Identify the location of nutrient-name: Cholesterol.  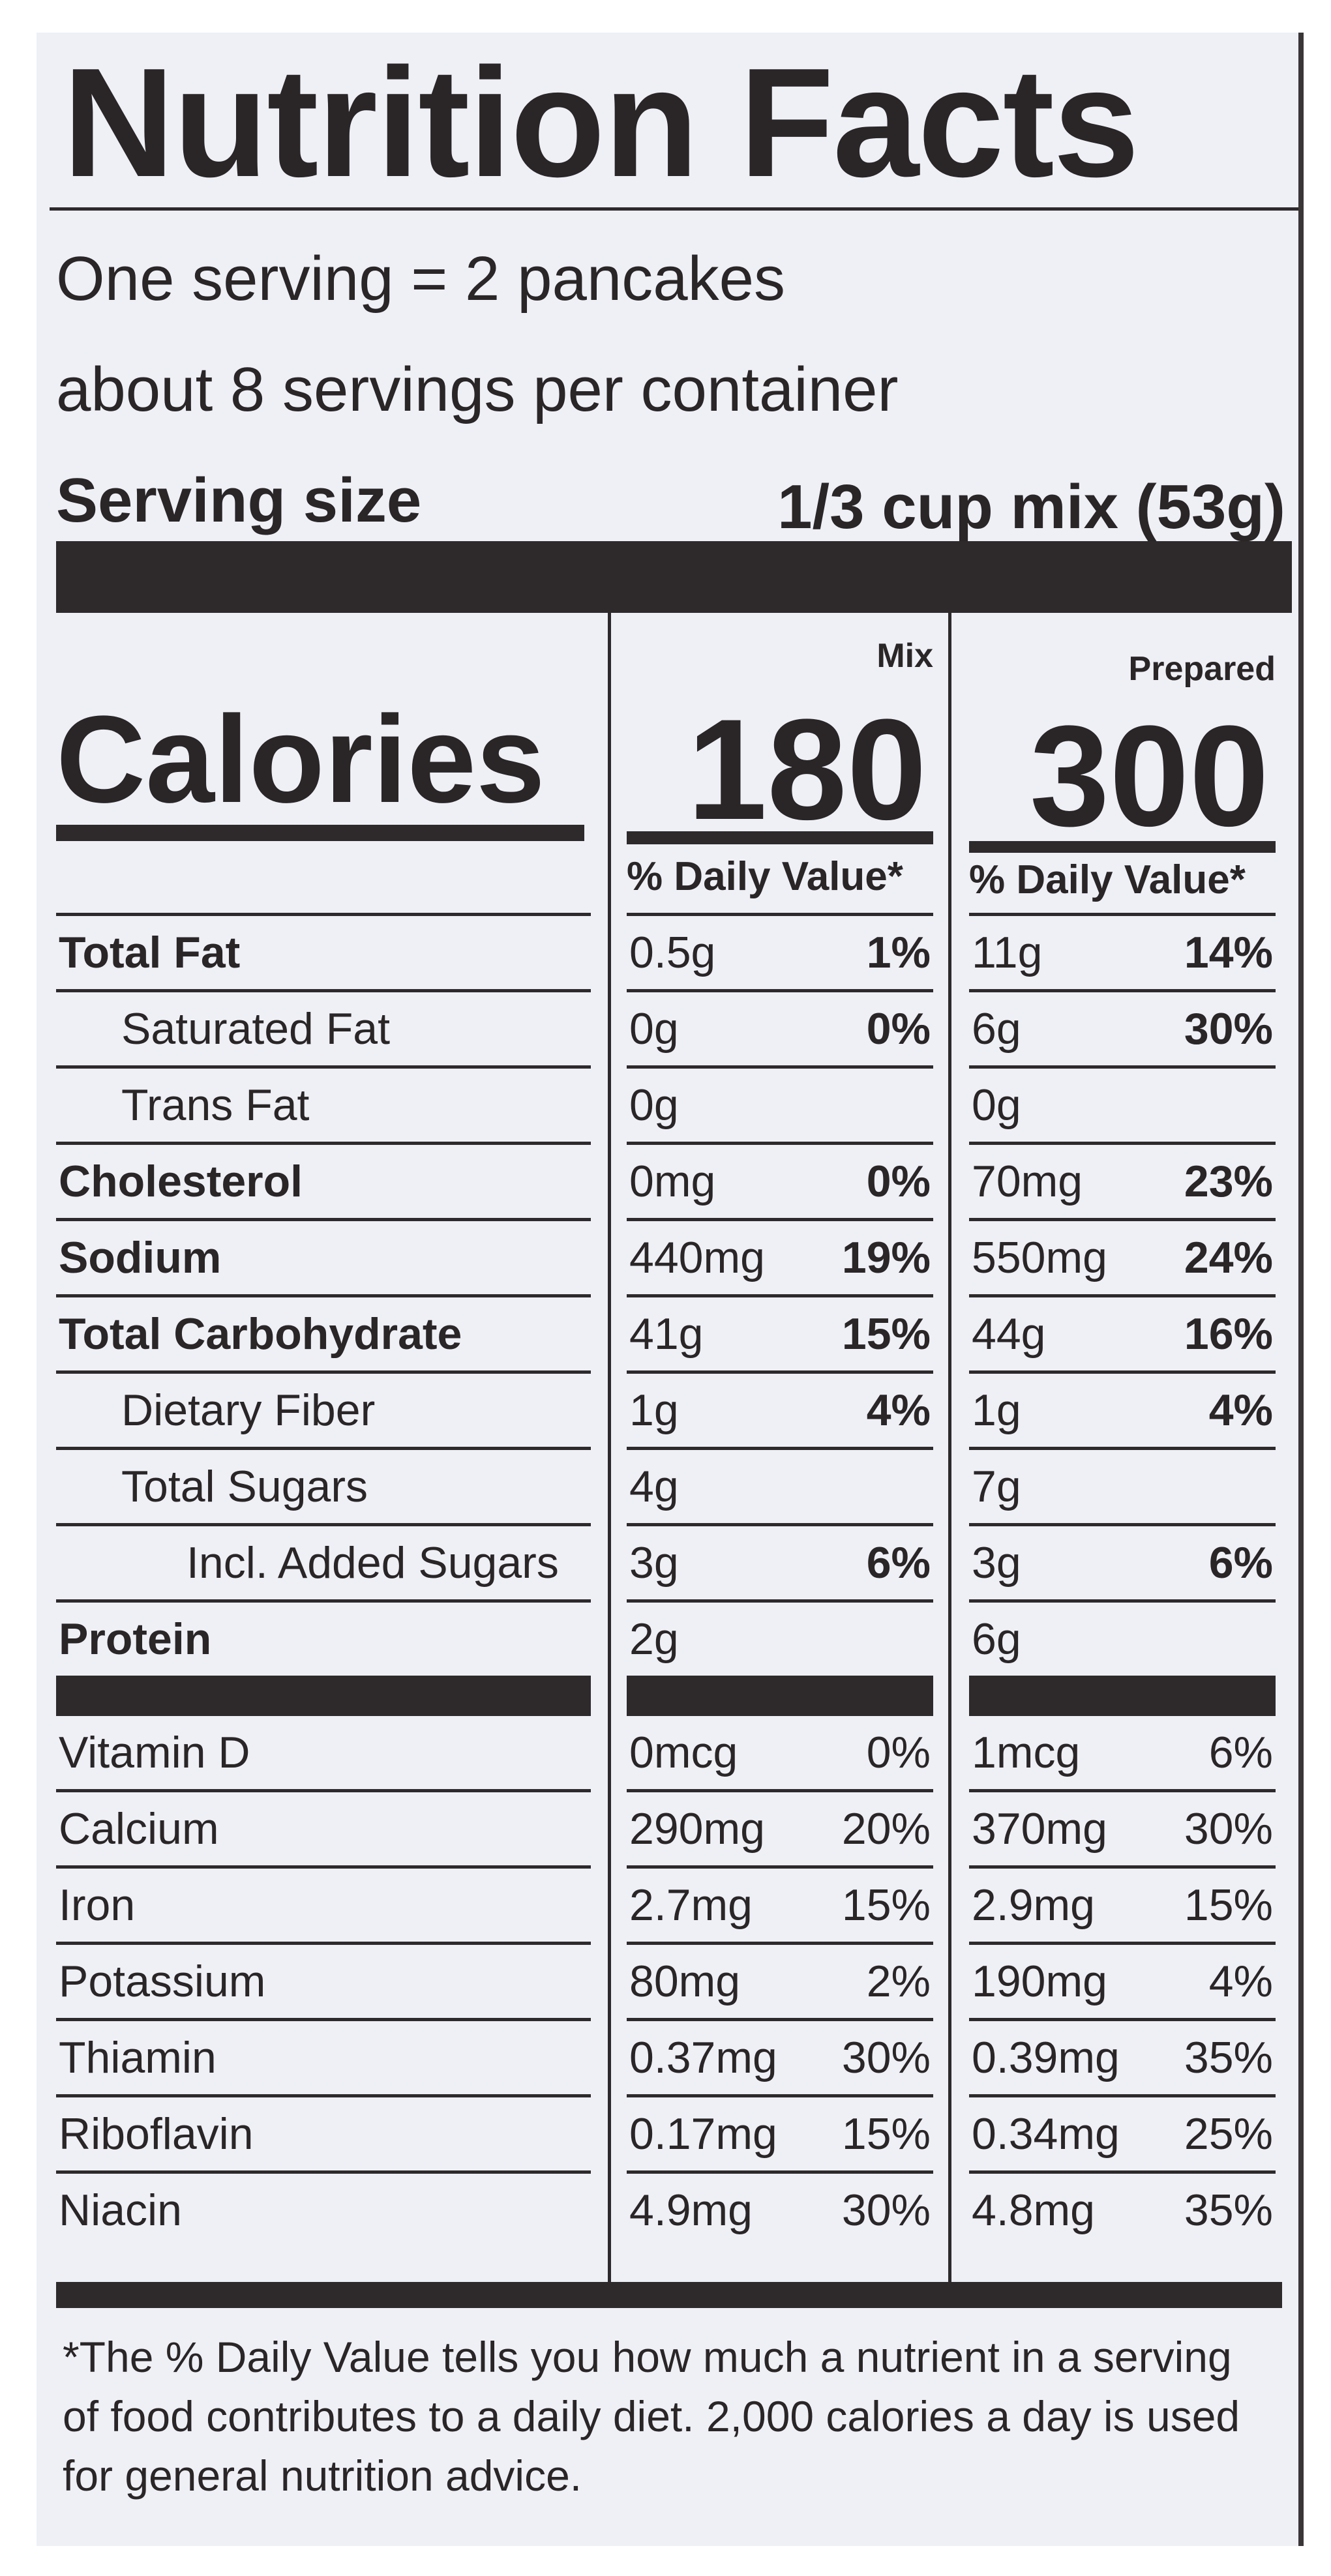
(181, 1181).